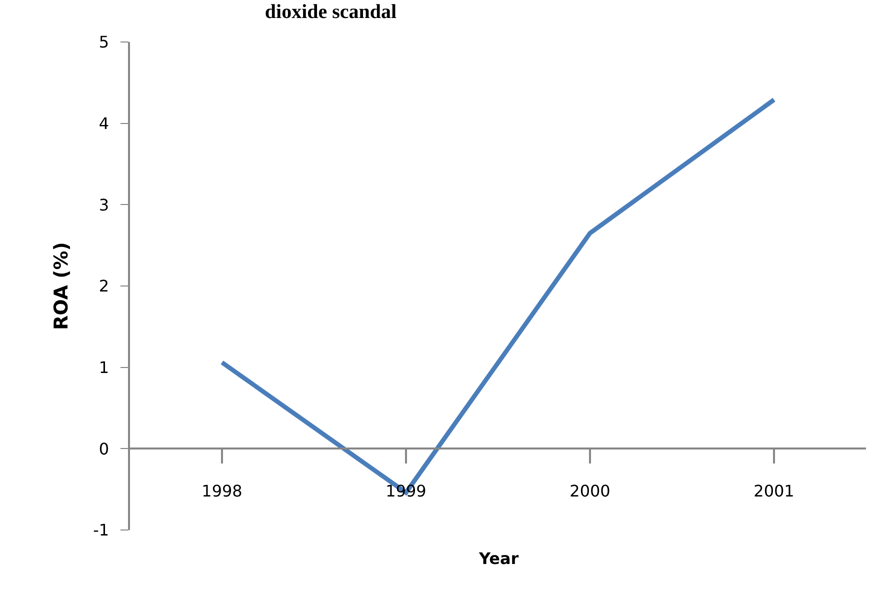 This screenshot has height=591, width=883. What do you see at coordinates (104, 204) in the screenshot?
I see `y-tick-label: 3` at bounding box center [104, 204].